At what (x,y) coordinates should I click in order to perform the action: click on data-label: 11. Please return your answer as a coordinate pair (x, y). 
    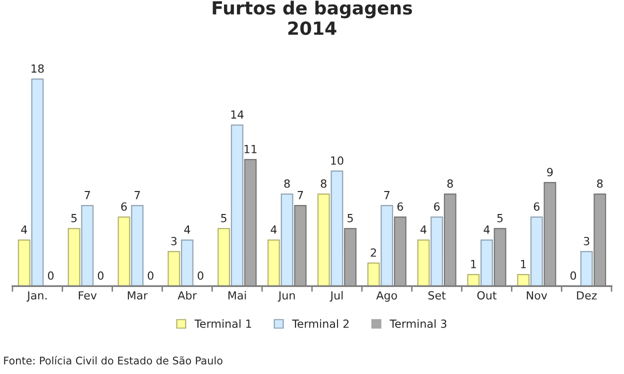
    Looking at the image, I should click on (250, 149).